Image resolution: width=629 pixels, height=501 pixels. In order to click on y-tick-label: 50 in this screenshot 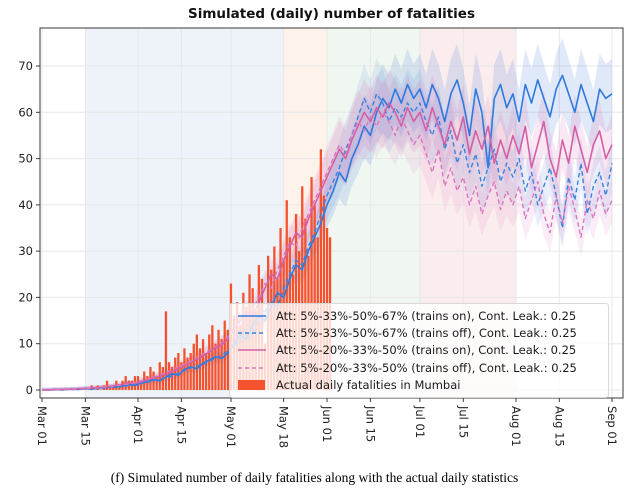, I will do `click(25, 159)`.